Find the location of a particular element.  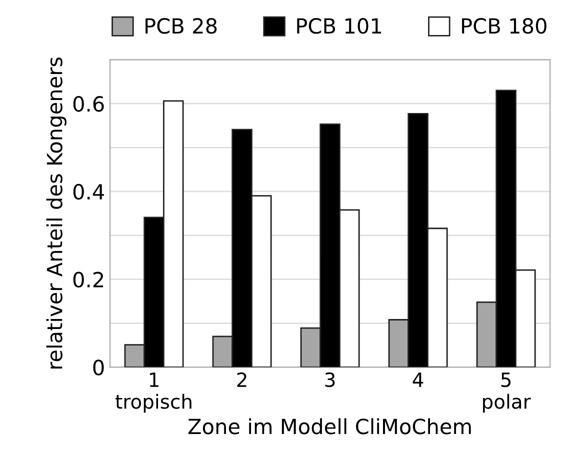

y-tick-label: 0.2 is located at coordinates (88, 280).